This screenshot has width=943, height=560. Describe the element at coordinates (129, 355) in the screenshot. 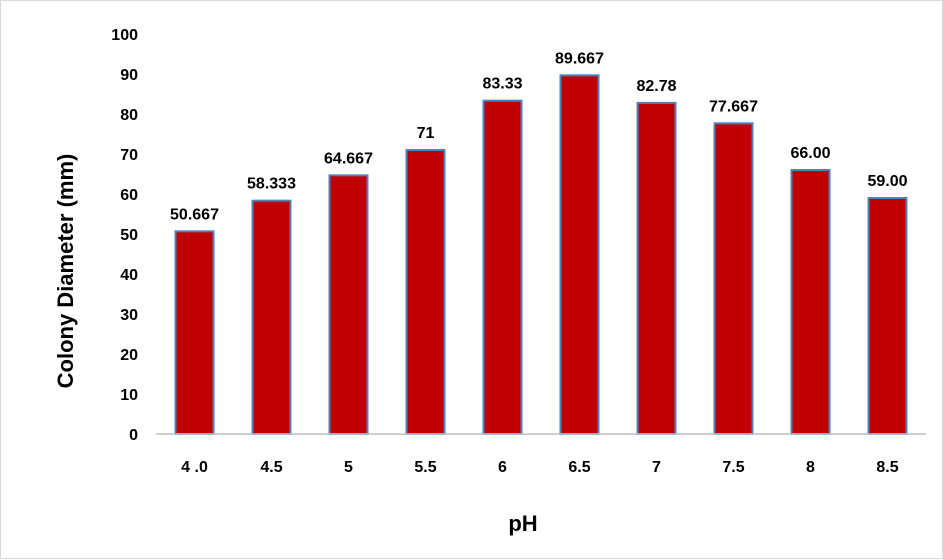

I see `y-tick-label: 20` at that location.